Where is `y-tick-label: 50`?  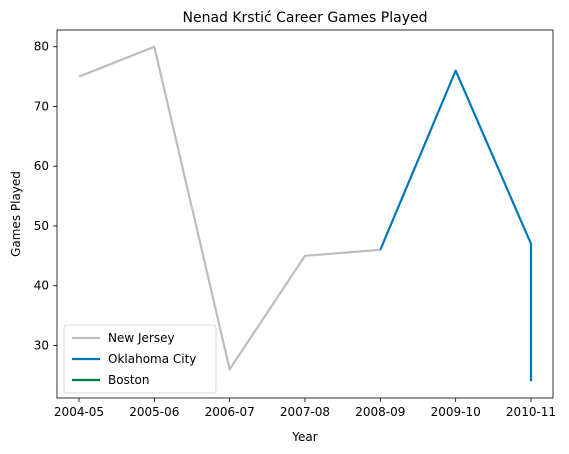 y-tick-label: 50 is located at coordinates (41, 226).